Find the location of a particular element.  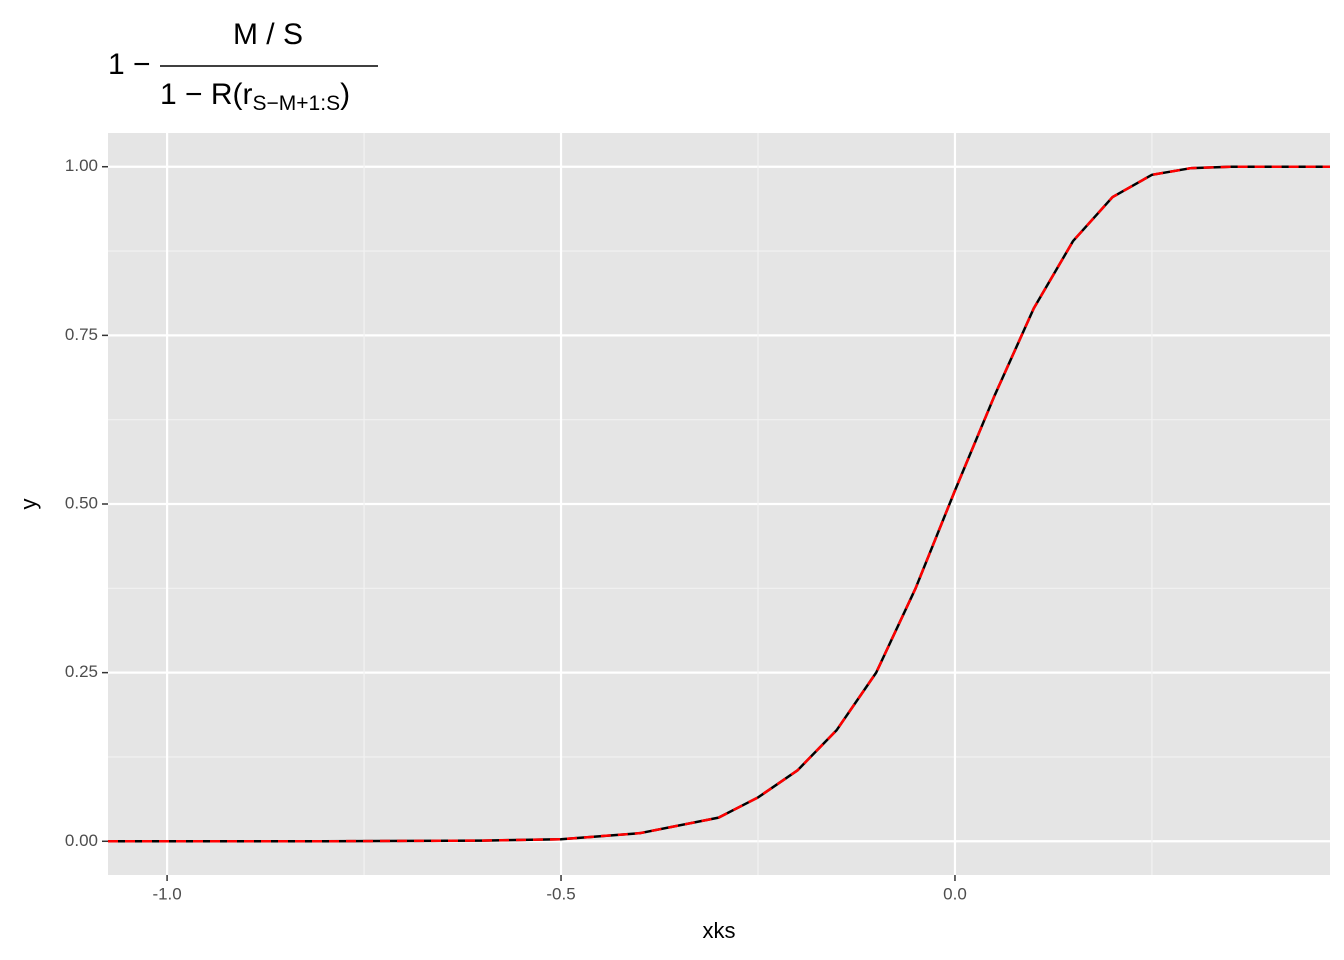

denominator-main: 1 − R(r is located at coordinates (206, 94).